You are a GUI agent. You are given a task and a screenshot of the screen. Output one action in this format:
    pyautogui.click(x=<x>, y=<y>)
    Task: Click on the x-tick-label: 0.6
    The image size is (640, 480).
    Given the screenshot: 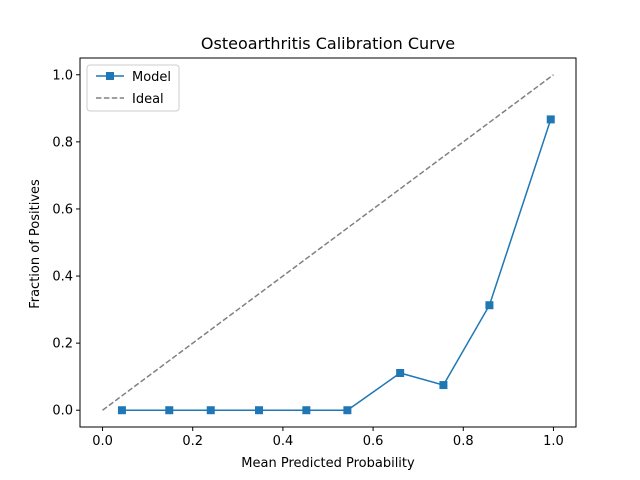 What is the action you would take?
    pyautogui.click(x=373, y=441)
    